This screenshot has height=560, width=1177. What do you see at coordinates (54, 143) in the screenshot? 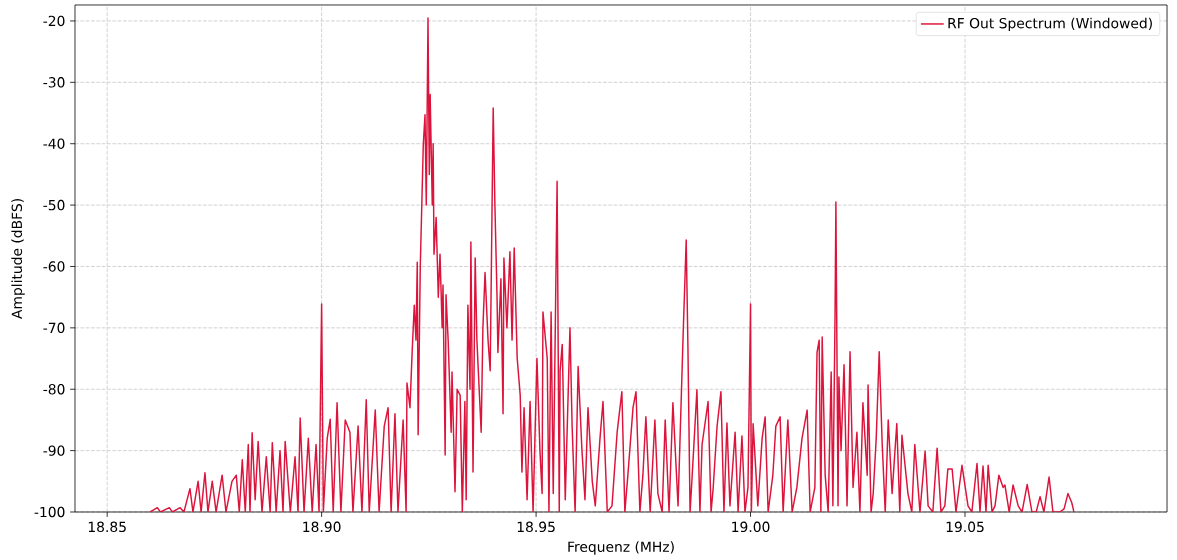
I see `y-tick-label: -40` at bounding box center [54, 143].